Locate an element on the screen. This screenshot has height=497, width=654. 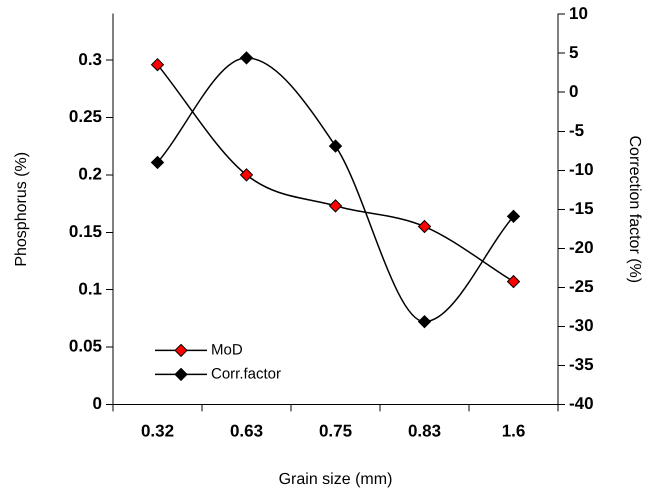
y-tick-label: 0.3 is located at coordinates (90, 59).